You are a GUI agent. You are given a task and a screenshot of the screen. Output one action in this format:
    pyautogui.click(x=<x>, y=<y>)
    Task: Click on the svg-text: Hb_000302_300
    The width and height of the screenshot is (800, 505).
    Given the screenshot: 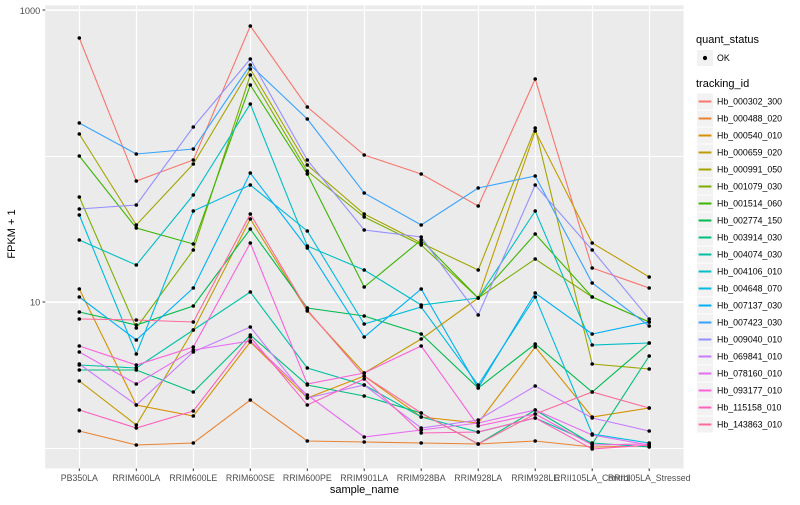 What is the action you would take?
    pyautogui.click(x=749, y=102)
    